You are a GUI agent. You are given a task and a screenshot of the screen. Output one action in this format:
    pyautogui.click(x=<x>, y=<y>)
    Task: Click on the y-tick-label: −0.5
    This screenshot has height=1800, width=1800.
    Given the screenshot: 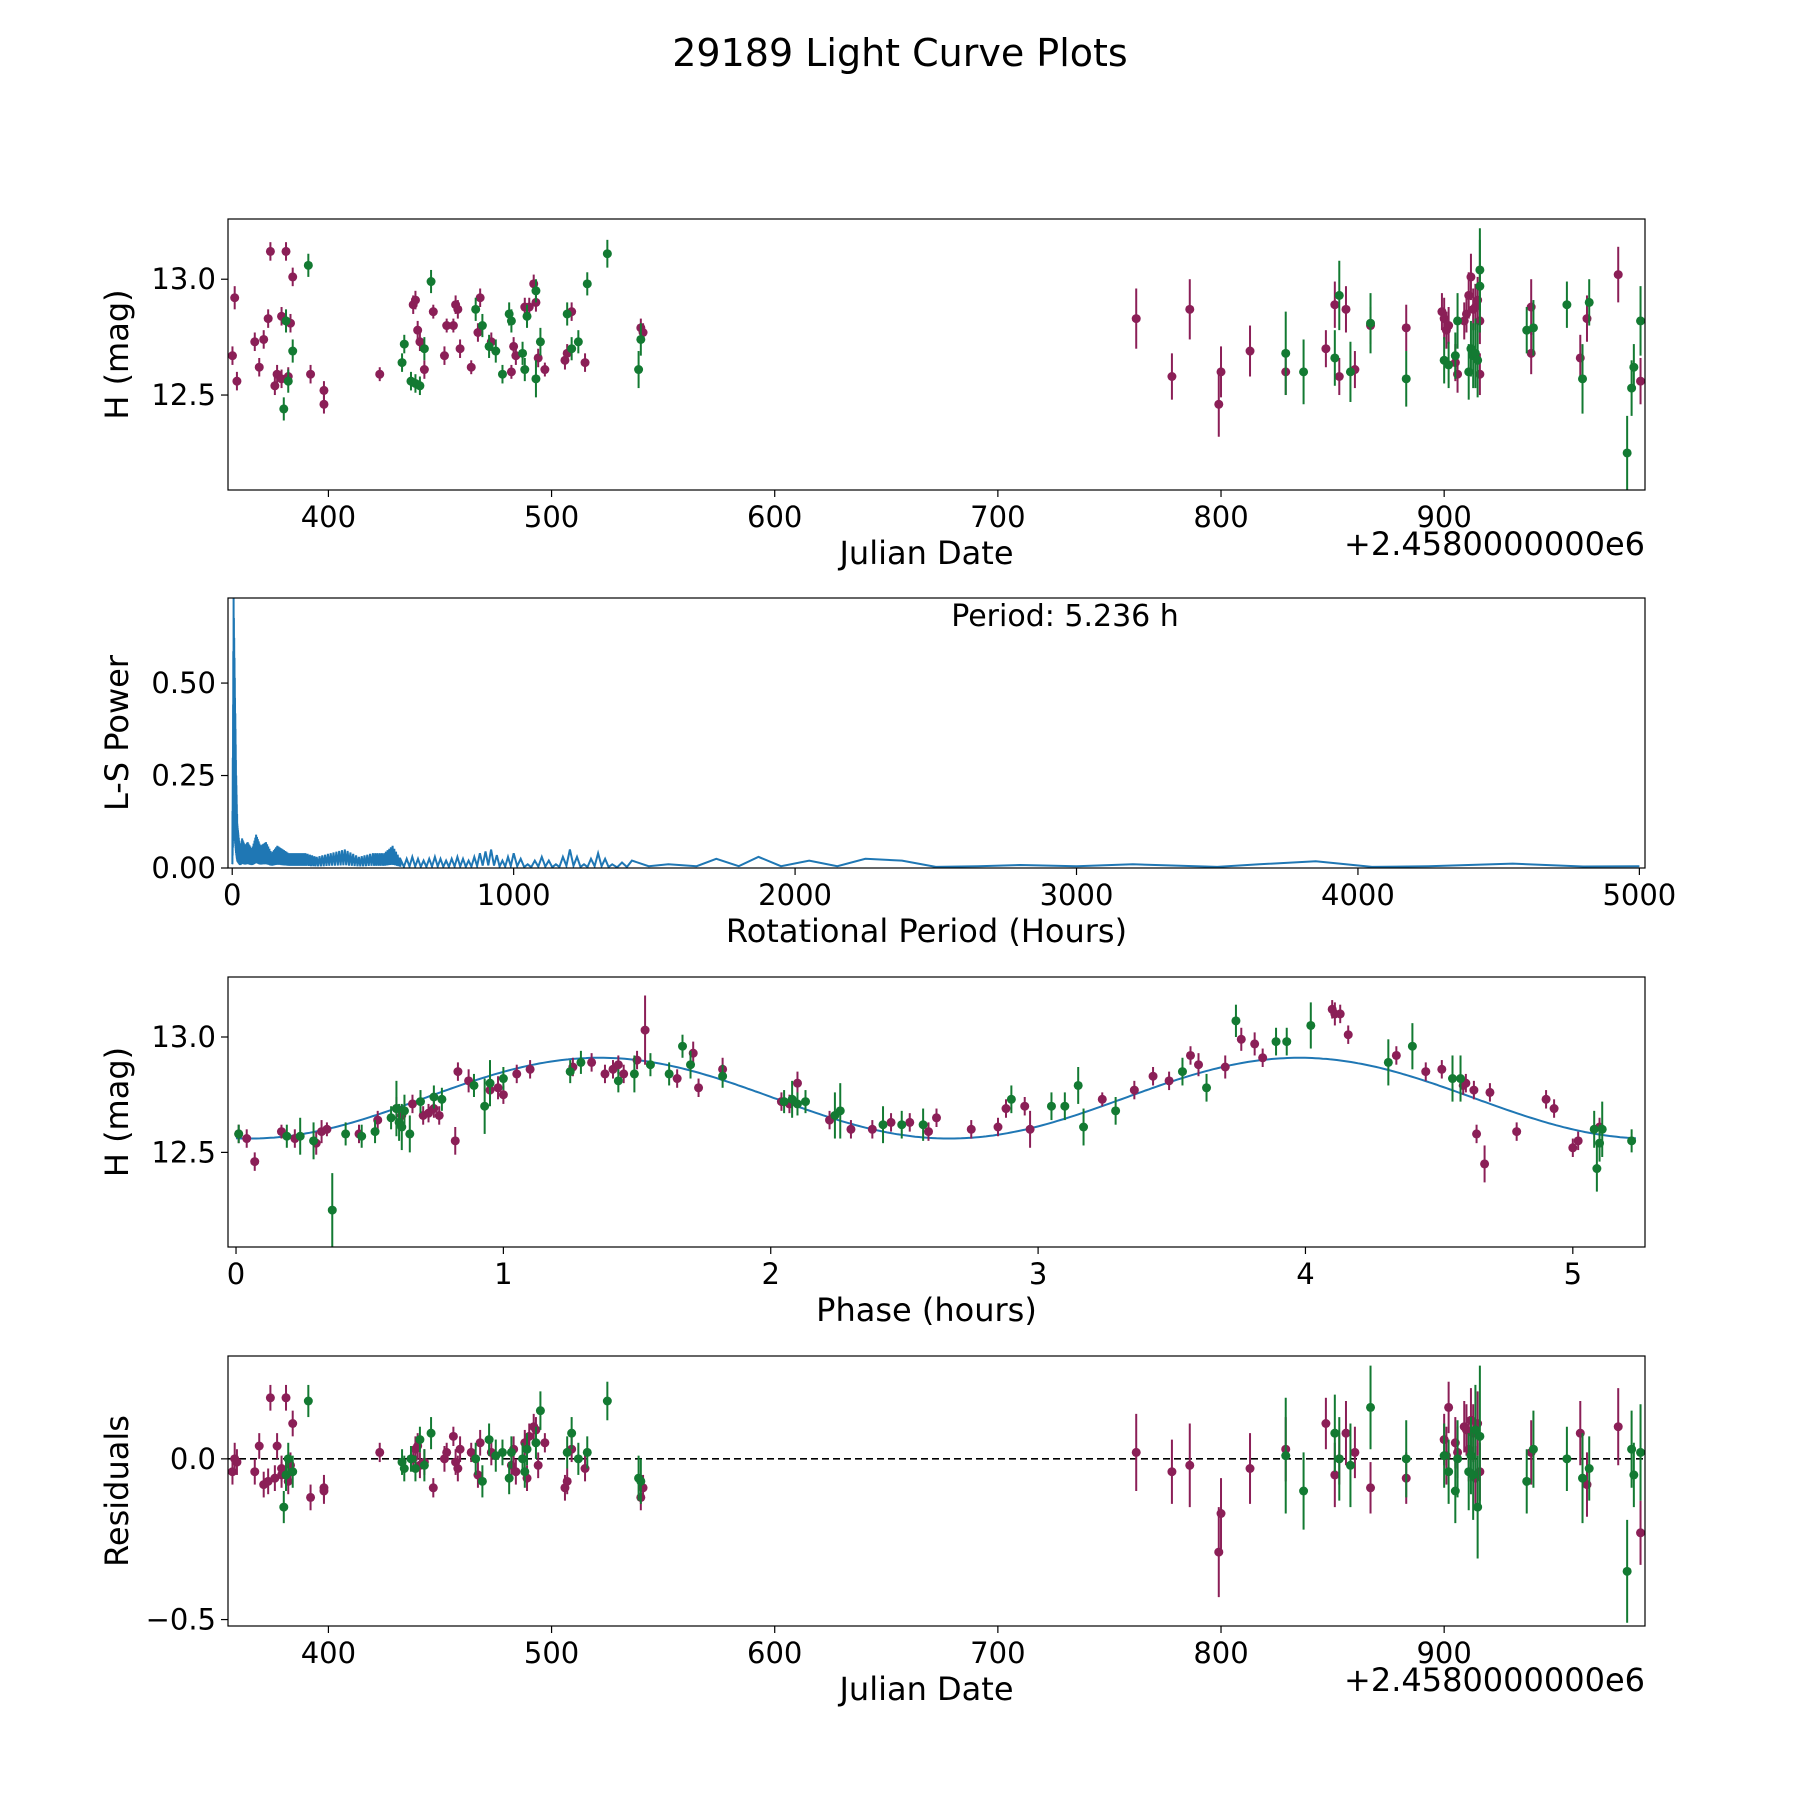 What is the action you would take?
    pyautogui.click(x=181, y=1620)
    